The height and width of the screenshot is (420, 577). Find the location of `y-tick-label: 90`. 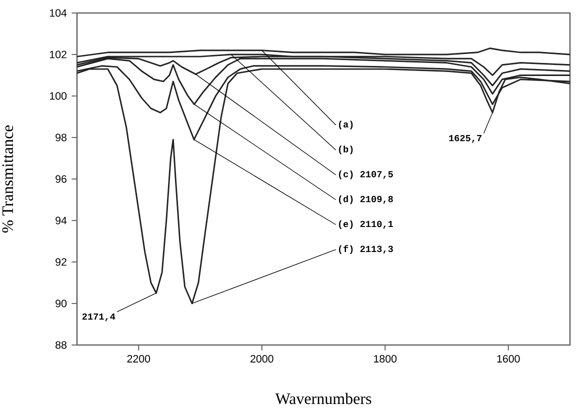

y-tick-label: 90 is located at coordinates (61, 304).